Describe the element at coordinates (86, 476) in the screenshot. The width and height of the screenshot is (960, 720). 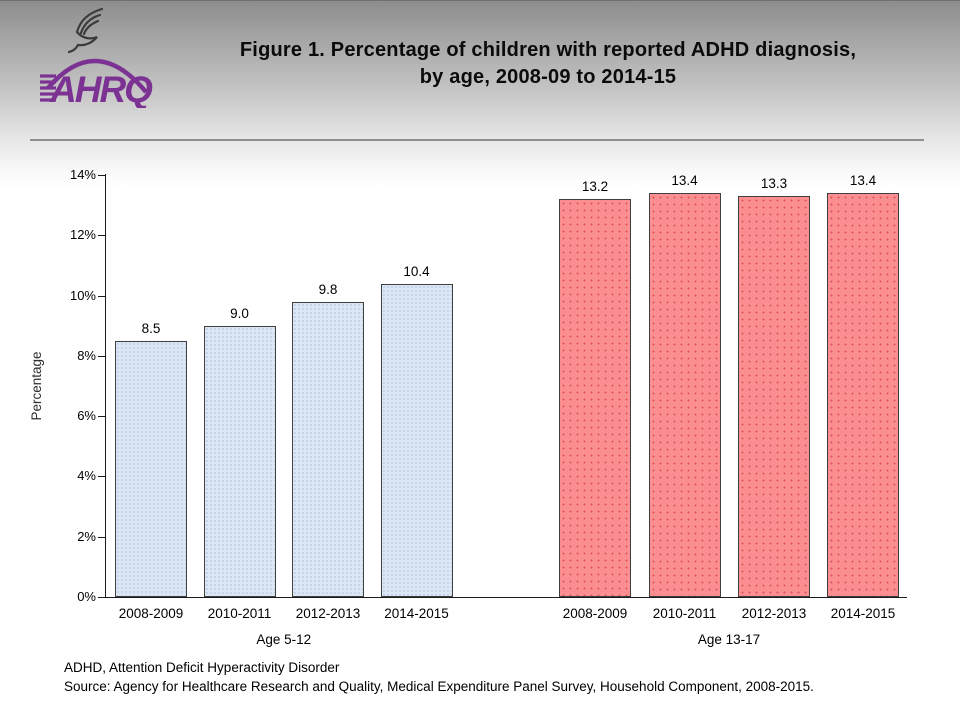
I see `y-tick-label: 4%` at that location.